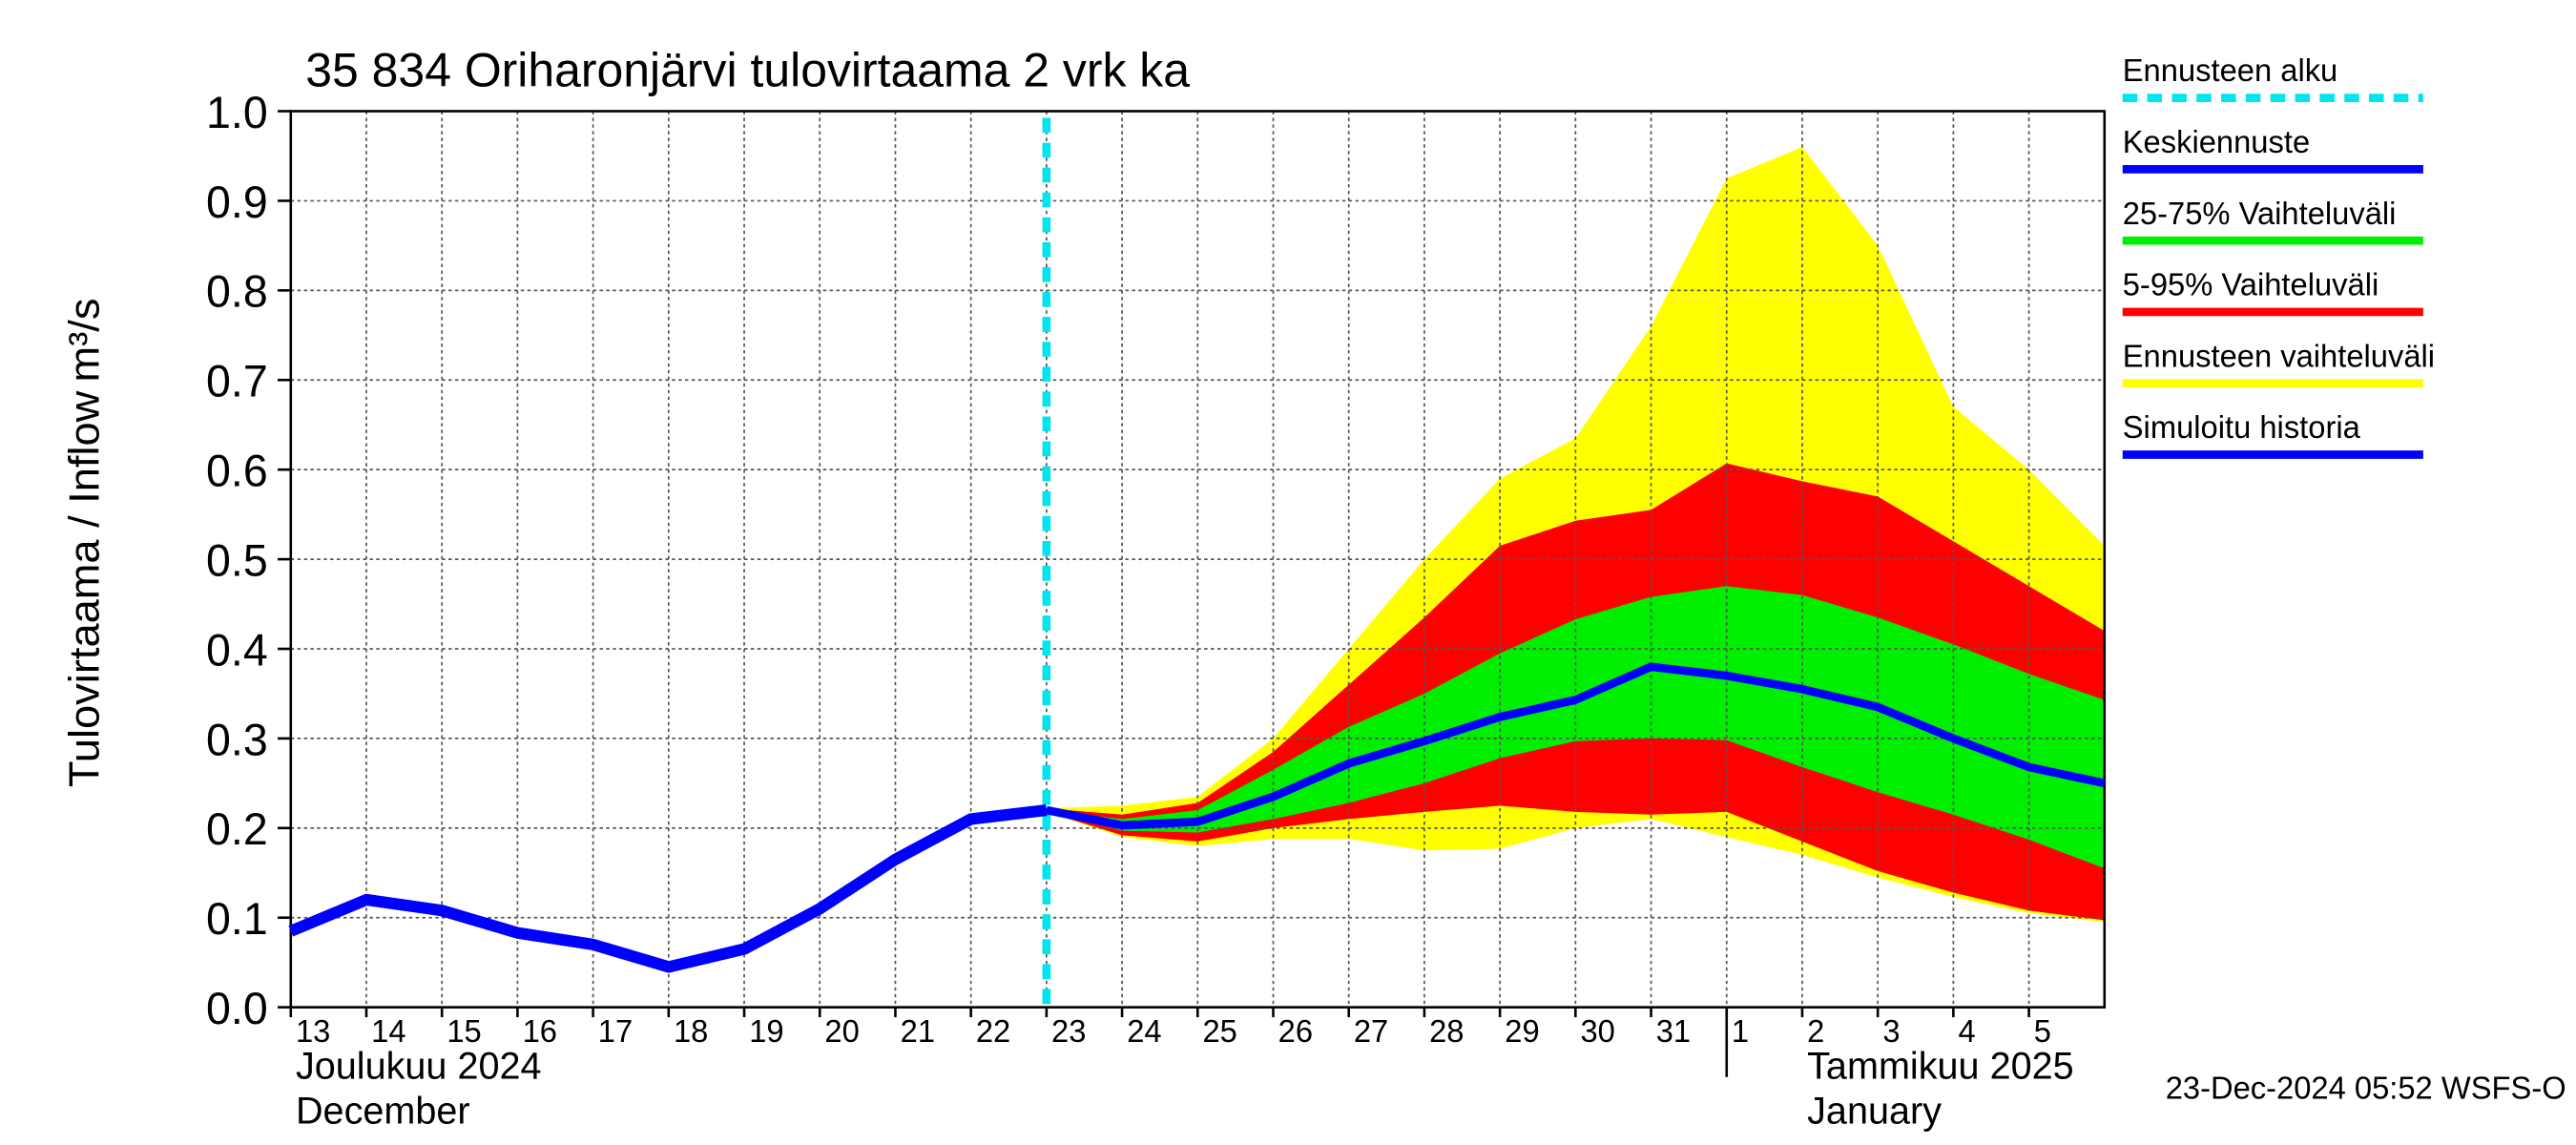 The image size is (2576, 1145). I want to click on x-tick-label: 25, so click(1219, 1031).